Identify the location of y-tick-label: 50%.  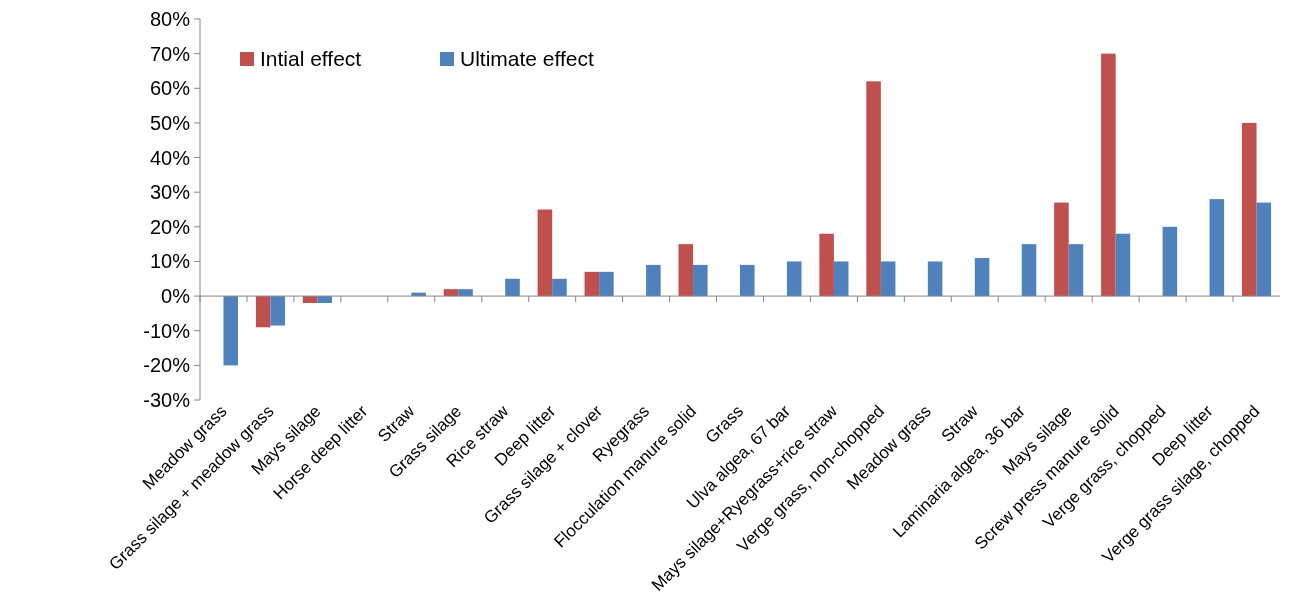
(170, 122).